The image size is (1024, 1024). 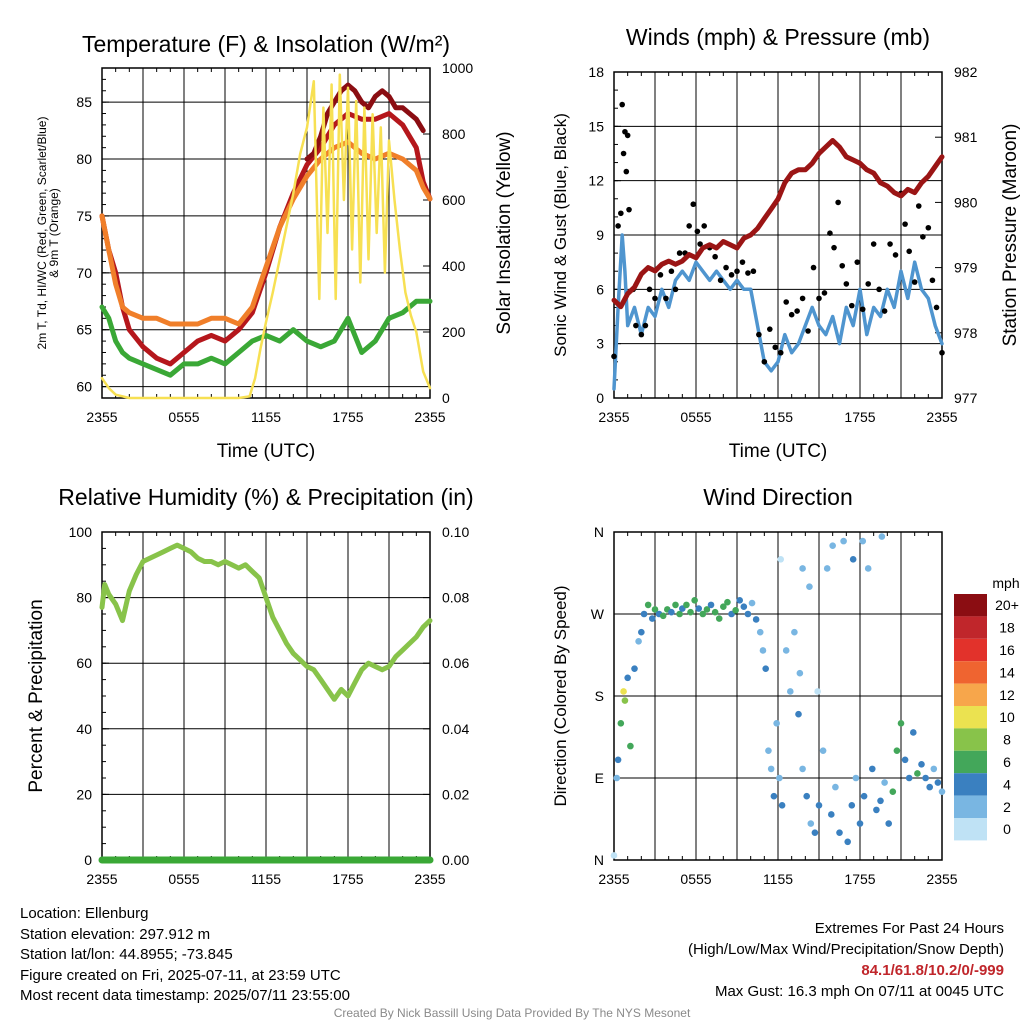 I want to click on y-tick-label: 80, so click(x=84, y=598).